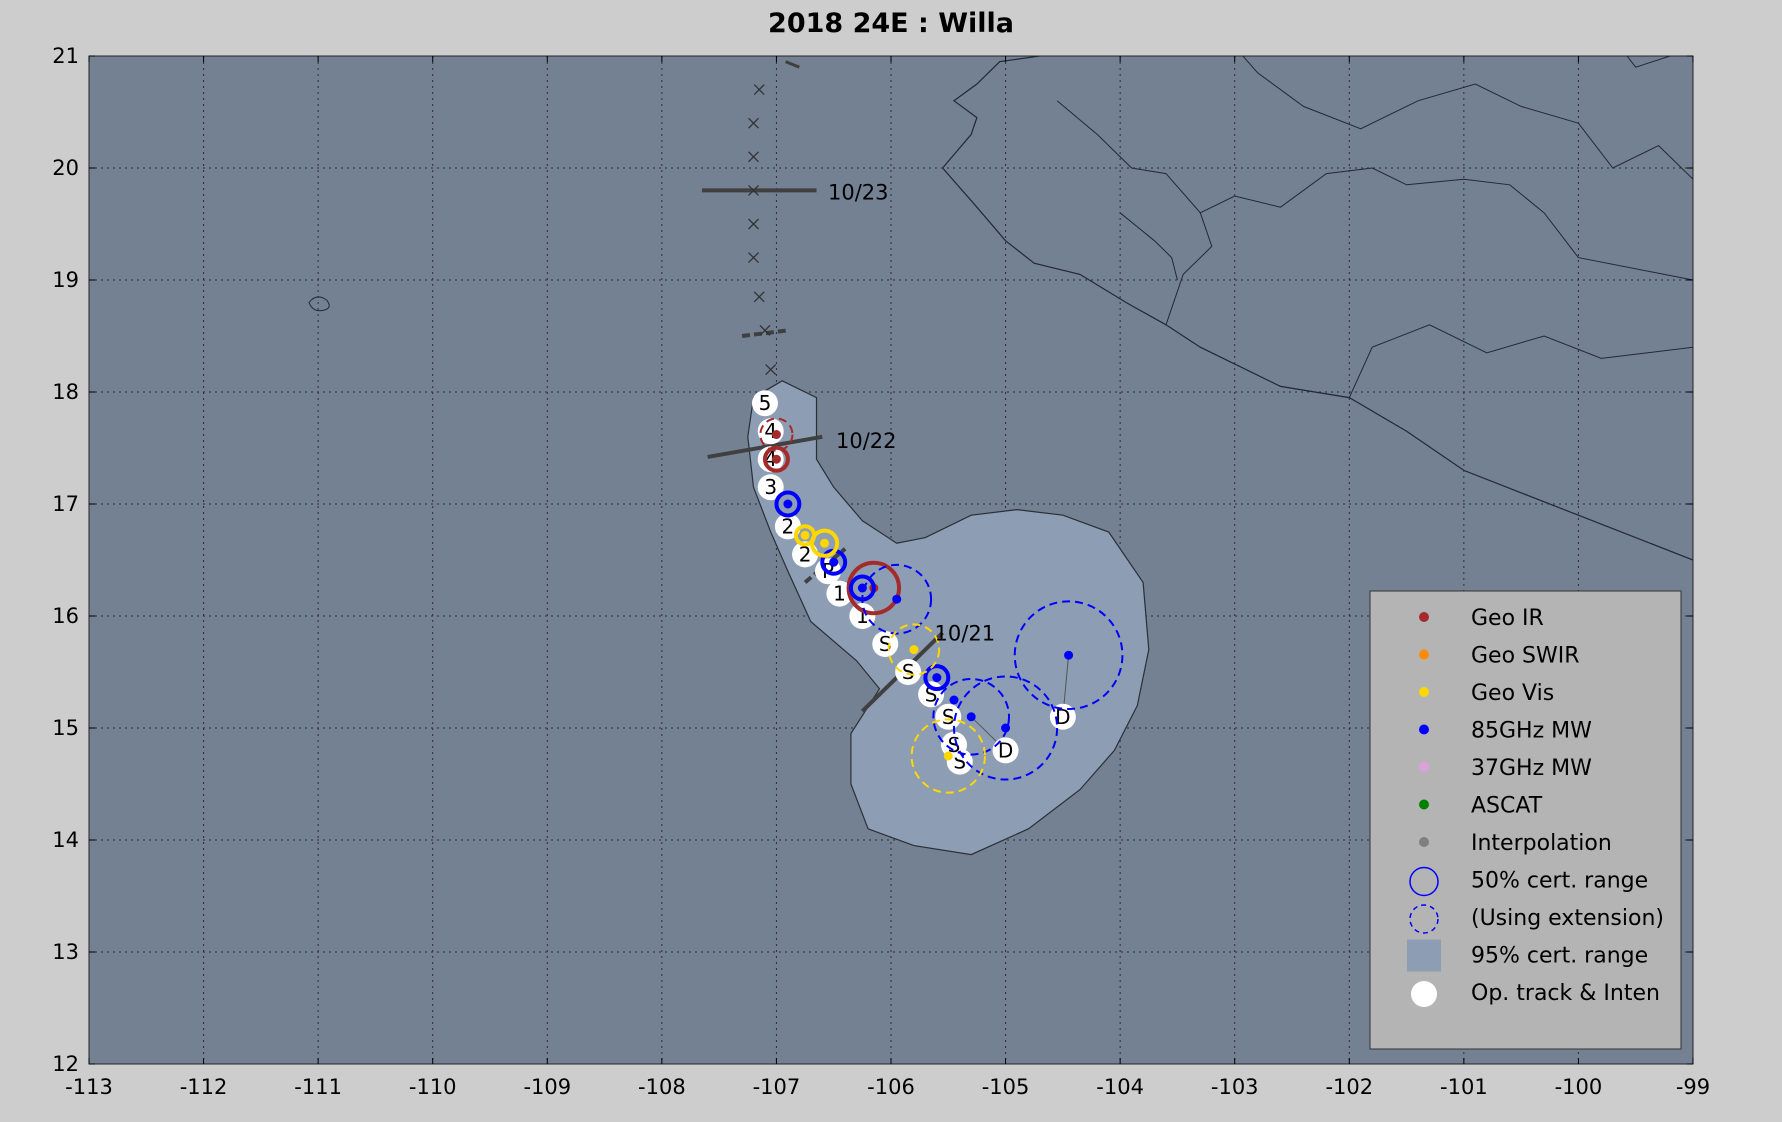  I want to click on island-socorro, so click(319, 304).